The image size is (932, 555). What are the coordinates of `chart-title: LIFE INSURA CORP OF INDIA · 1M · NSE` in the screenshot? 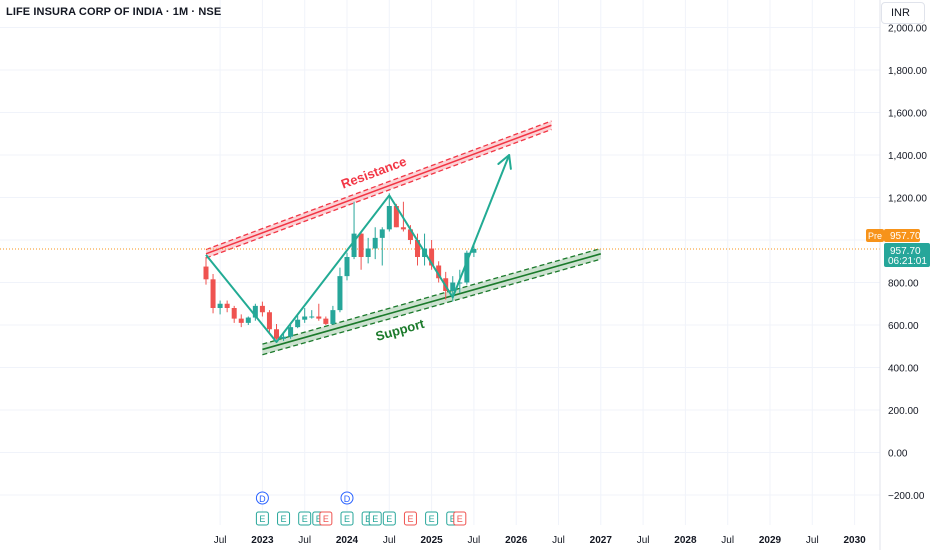 It's located at (114, 12).